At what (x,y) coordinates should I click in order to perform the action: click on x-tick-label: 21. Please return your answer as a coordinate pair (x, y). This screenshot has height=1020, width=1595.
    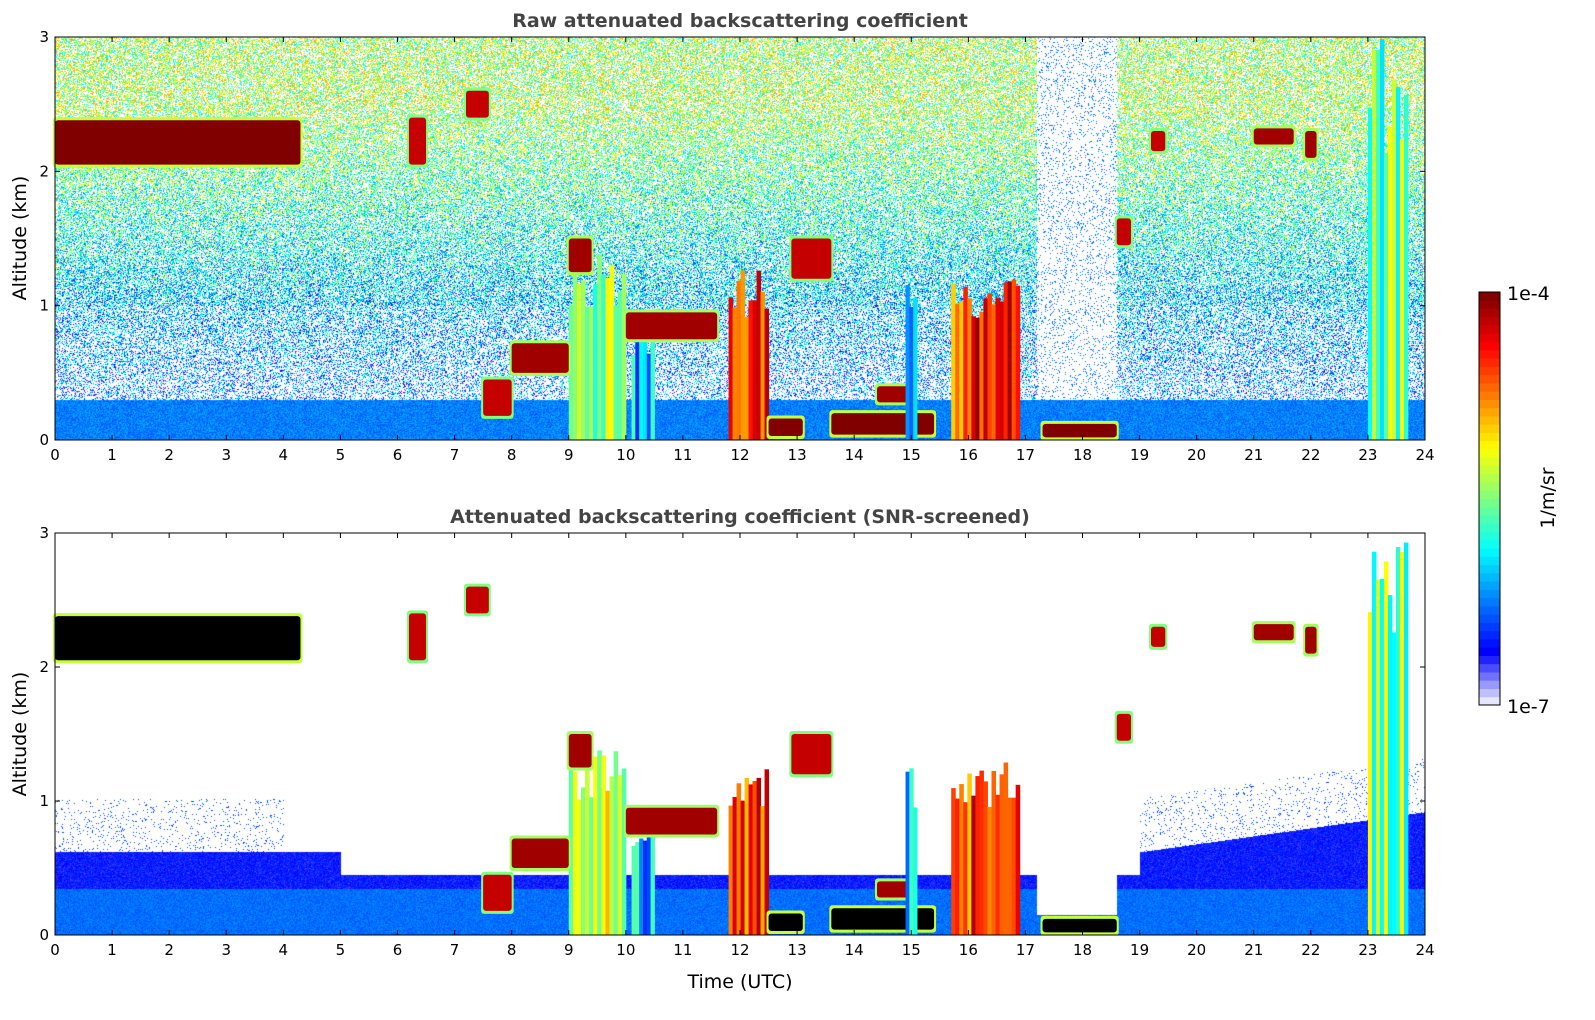
    Looking at the image, I should click on (1253, 455).